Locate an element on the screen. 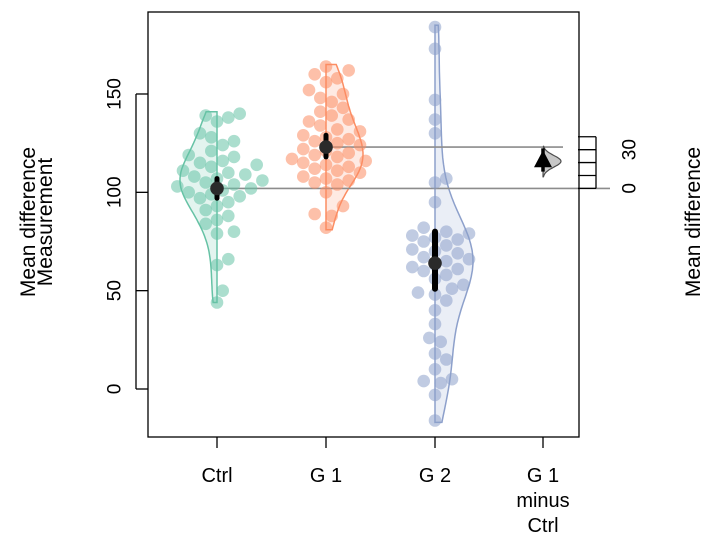 The width and height of the screenshot is (711, 550). y-tick-label: 50 is located at coordinates (115, 290).